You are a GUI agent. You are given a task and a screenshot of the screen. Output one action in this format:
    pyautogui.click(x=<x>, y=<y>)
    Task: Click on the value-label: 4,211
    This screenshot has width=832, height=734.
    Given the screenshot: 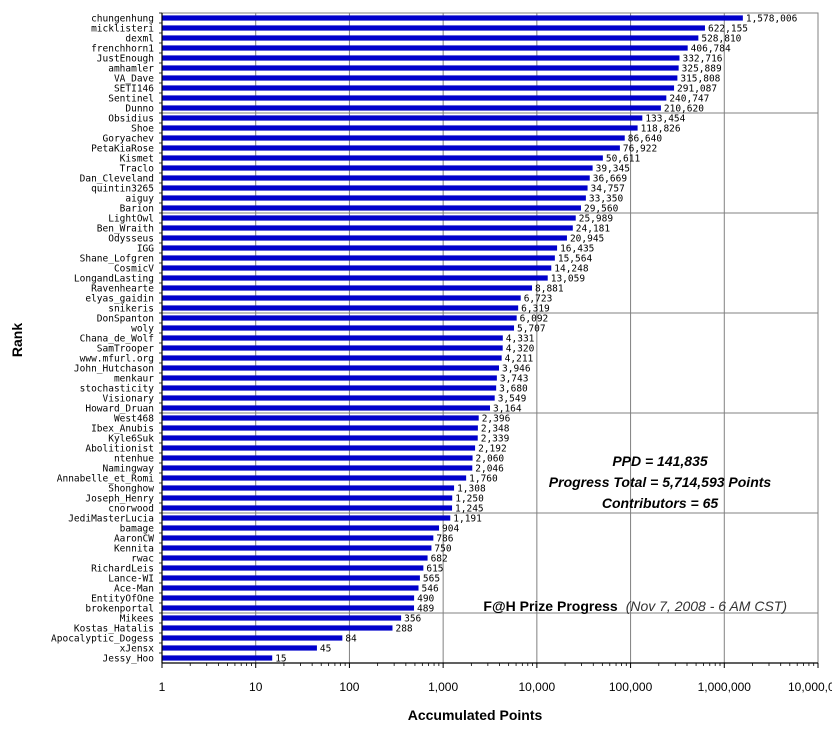 What is the action you would take?
    pyautogui.click(x=519, y=358)
    